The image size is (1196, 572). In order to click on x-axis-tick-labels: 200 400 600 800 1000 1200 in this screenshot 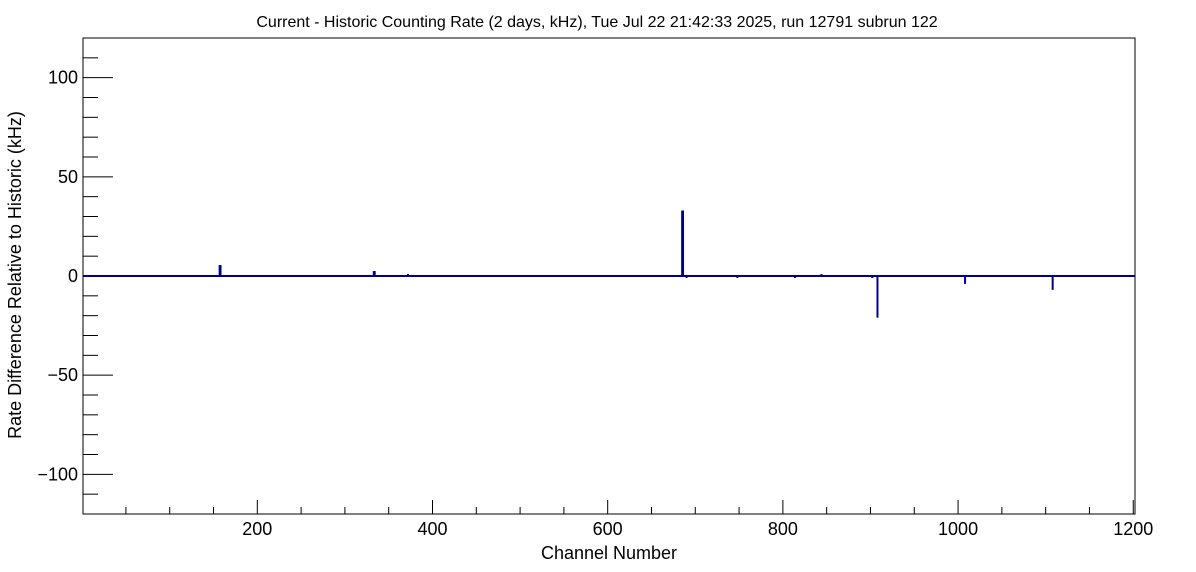, I will do `click(697, 529)`.